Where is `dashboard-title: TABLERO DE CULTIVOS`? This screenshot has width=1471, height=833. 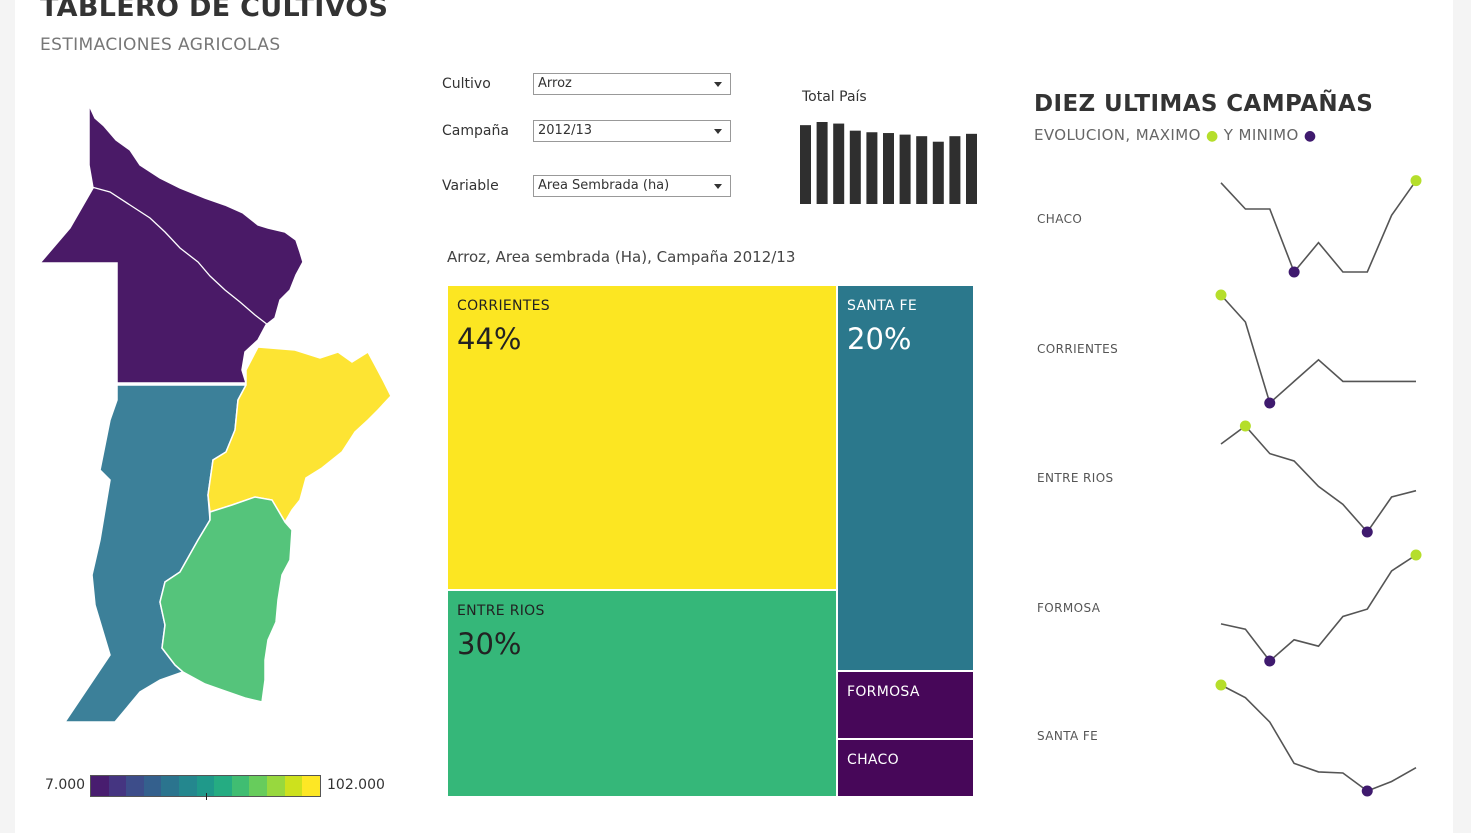 dashboard-title: TABLERO DE CULTIVOS is located at coordinates (214, 11).